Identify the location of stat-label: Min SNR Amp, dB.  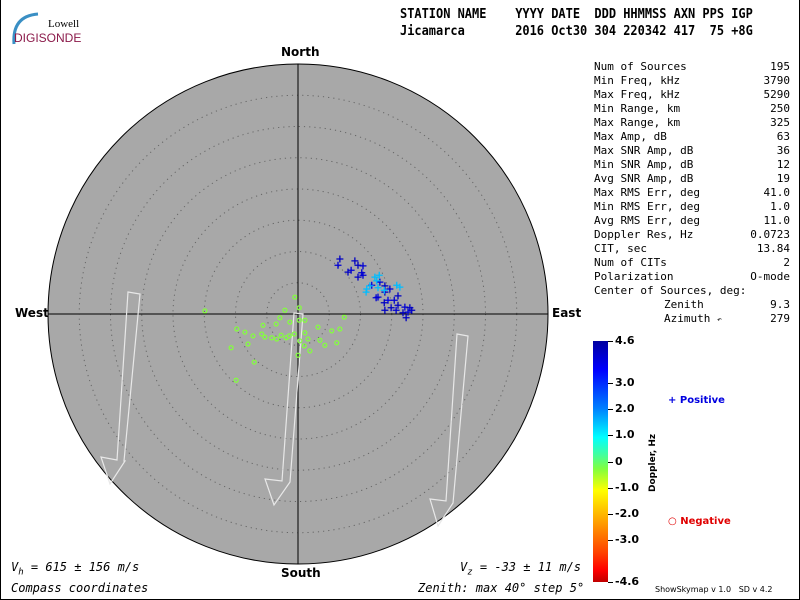
(644, 164).